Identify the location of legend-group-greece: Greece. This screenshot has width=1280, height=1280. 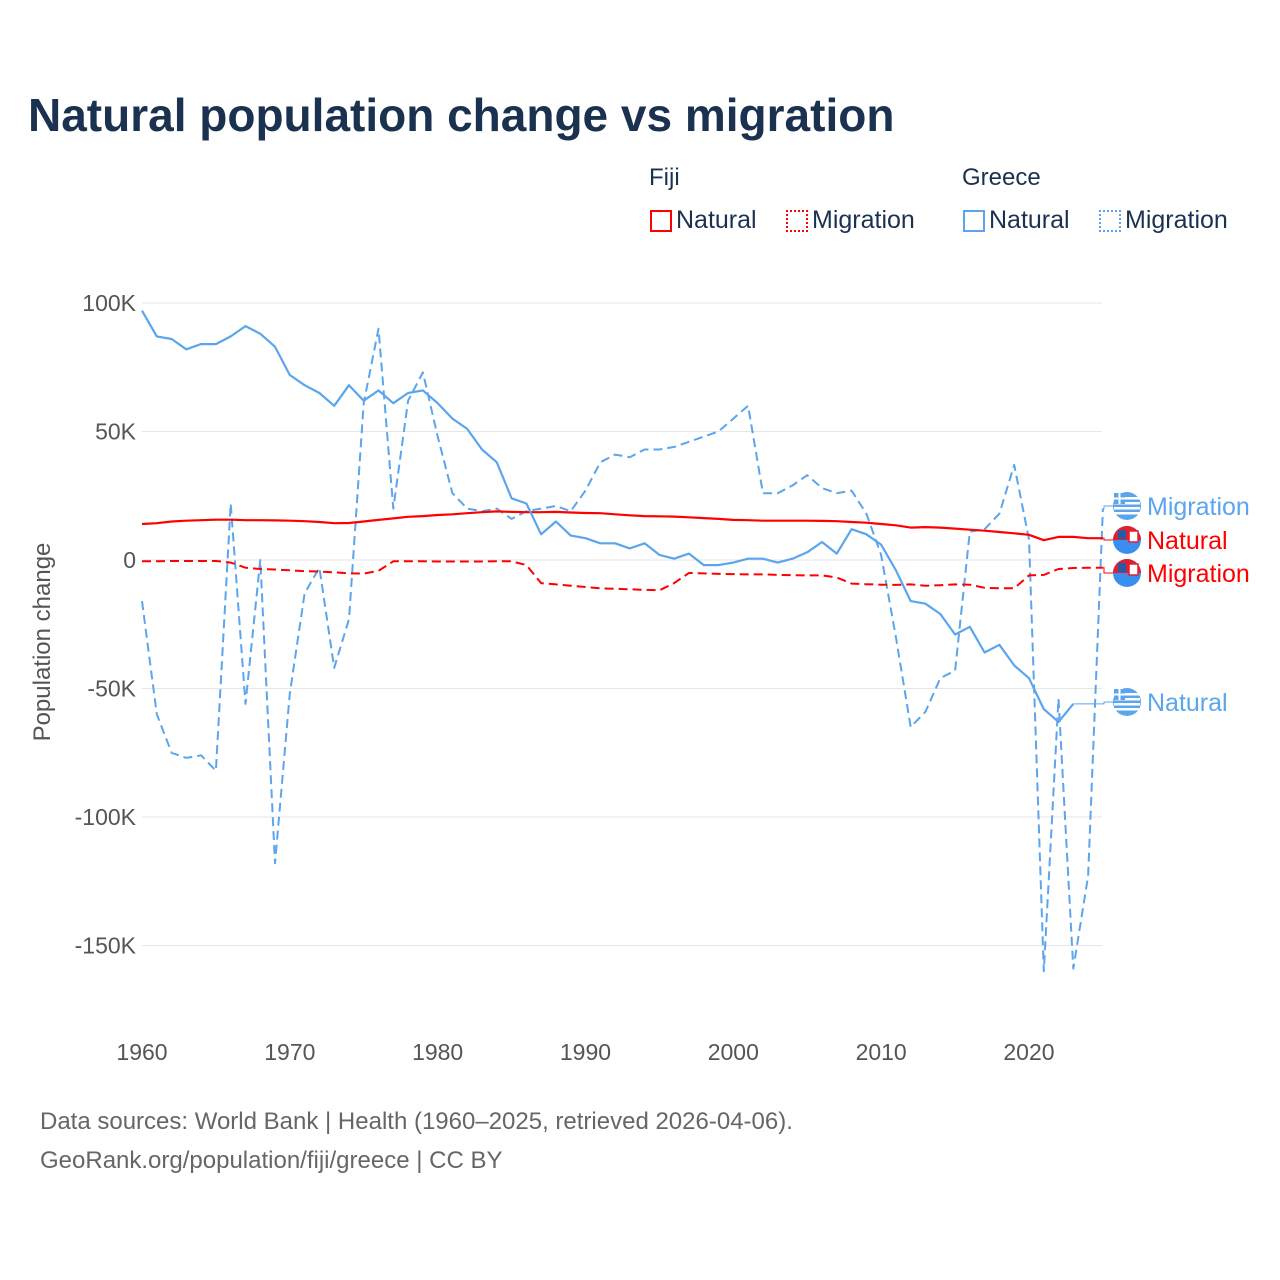
(1001, 177).